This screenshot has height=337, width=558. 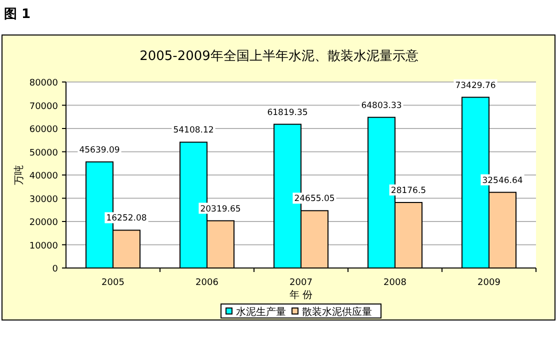 What do you see at coordinates (279, 56) in the screenshot?
I see `chart-title: 2005-2009年全国上半年水泥、散装水泥量示意` at bounding box center [279, 56].